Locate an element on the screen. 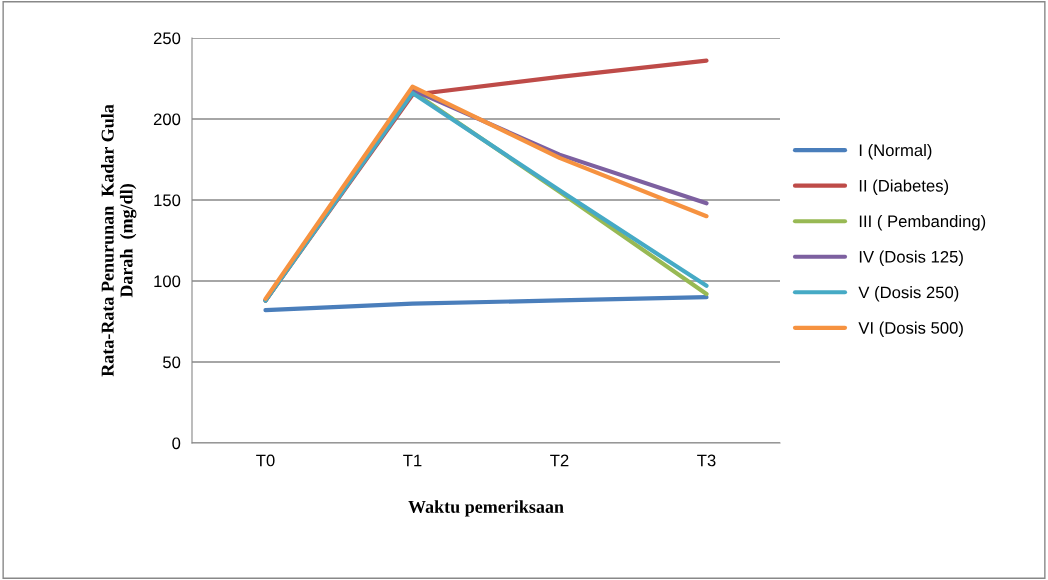  y-tick-label: 250 is located at coordinates (167, 38).